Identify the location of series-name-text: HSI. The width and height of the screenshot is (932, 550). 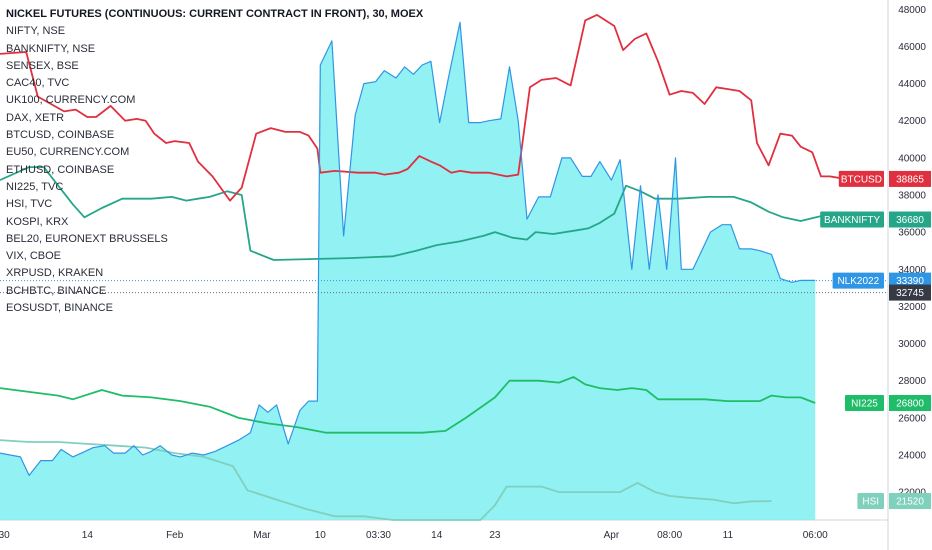
(870, 502).